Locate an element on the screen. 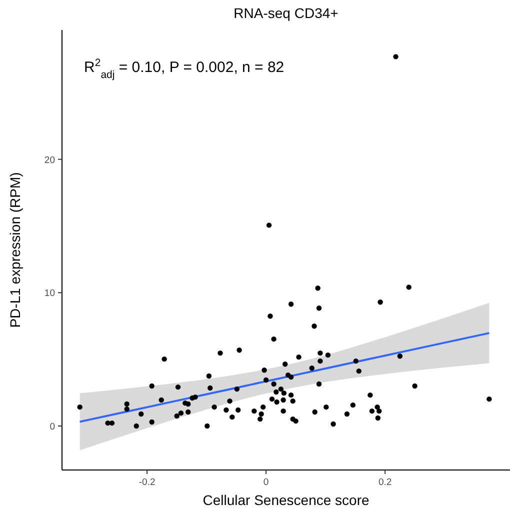 This screenshot has width=515, height=514. x-tick-label: 0 is located at coordinates (266, 482).